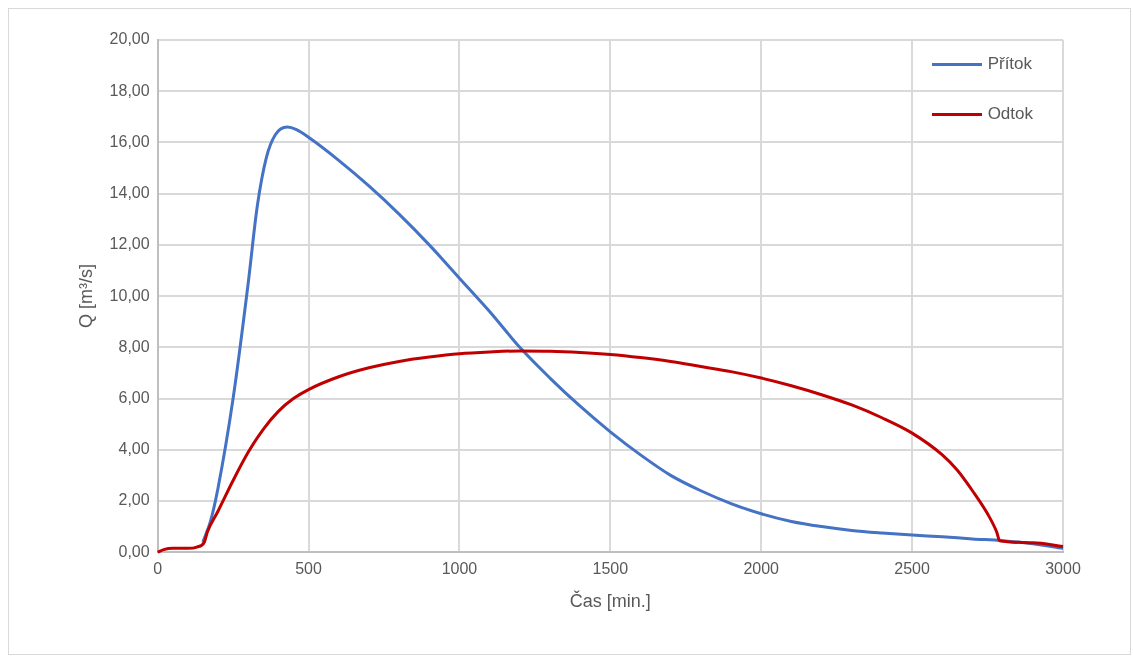 The height and width of the screenshot is (657, 1133). I want to click on y-tick-label: 6,00, so click(134, 397).